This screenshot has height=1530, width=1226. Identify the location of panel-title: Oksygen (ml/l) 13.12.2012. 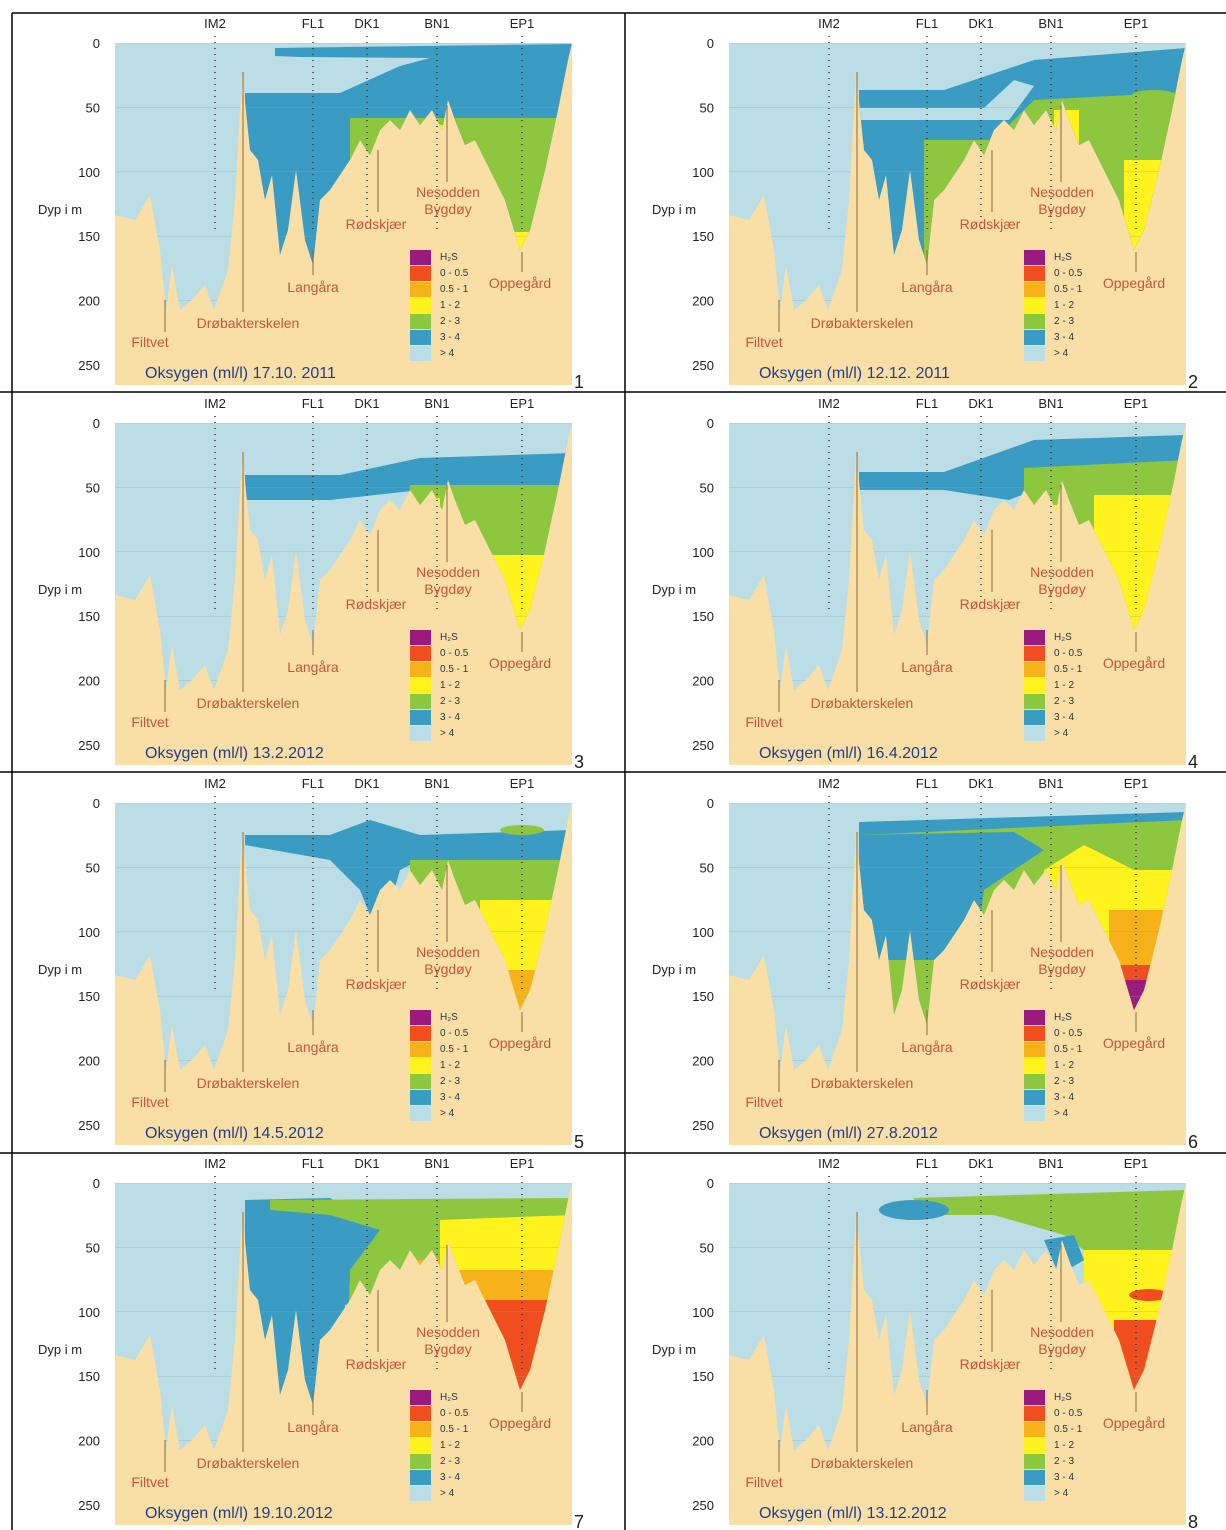
(853, 1513).